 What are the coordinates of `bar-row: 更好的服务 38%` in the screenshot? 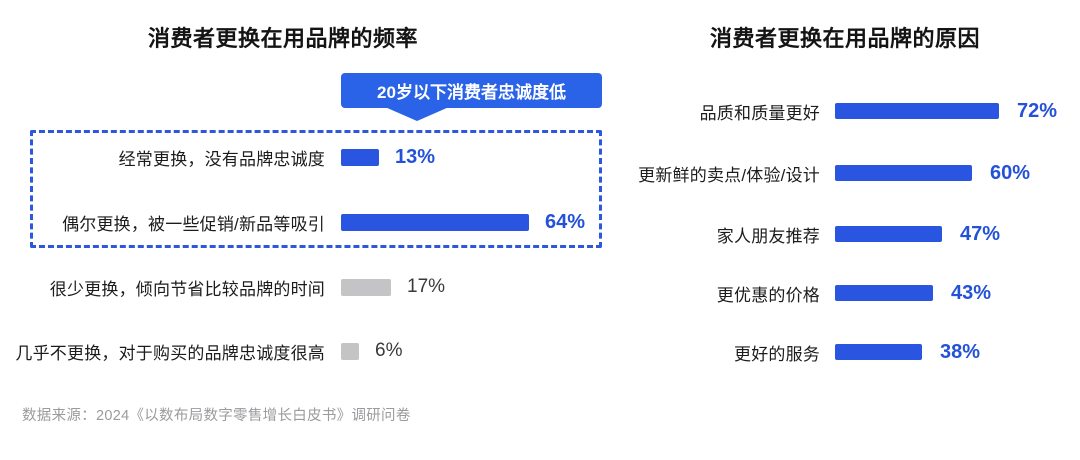 It's located at (785, 352).